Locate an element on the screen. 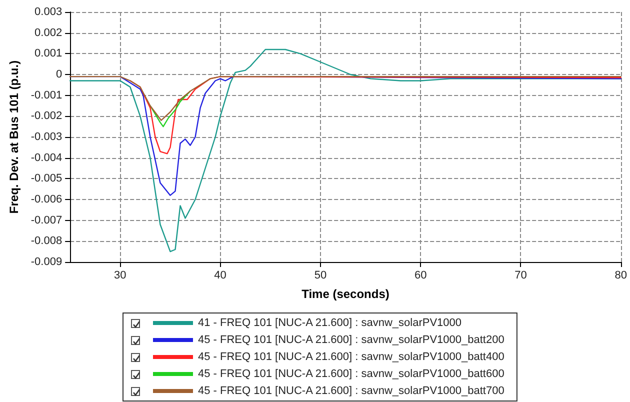  y-tick-label: 0.003 is located at coordinates (48, 12).